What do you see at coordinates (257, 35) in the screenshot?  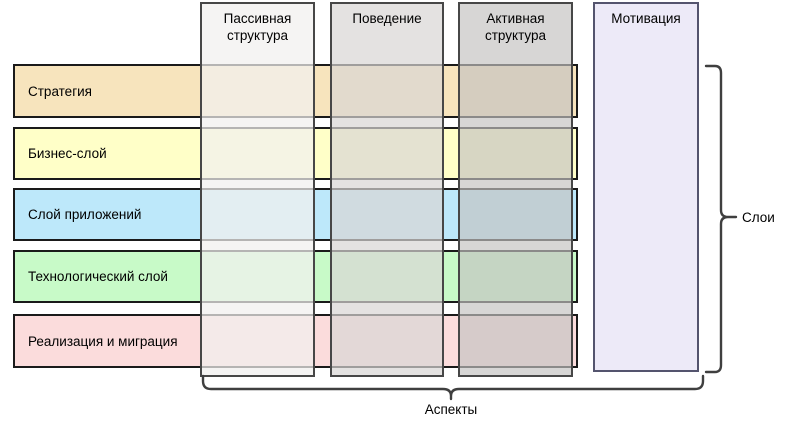 I see `aspect-column-passive-structure-label-line2: структура` at bounding box center [257, 35].